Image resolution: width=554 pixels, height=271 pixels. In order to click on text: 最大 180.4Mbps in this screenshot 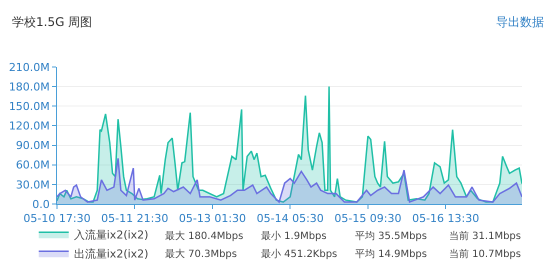, I will do `click(204, 236)`.